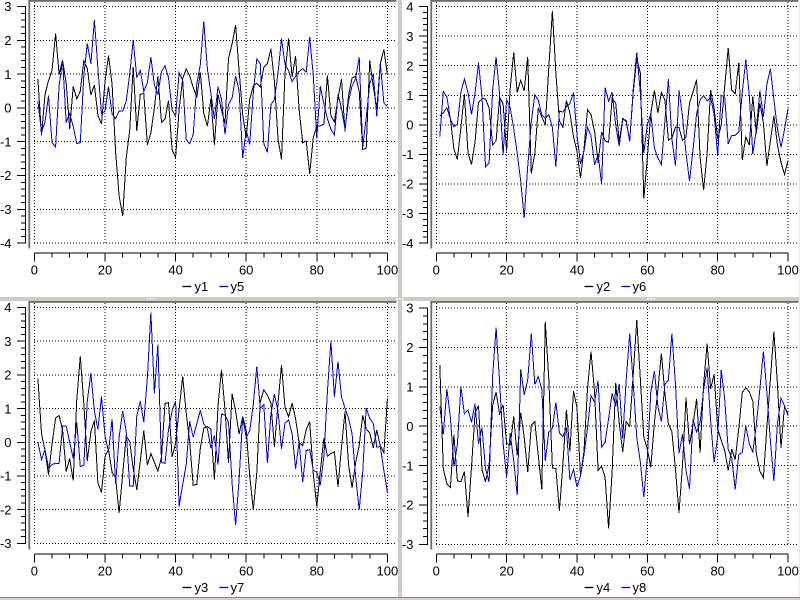 Image resolution: width=800 pixels, height=600 pixels. What do you see at coordinates (238, 587) in the screenshot?
I see `svg-text: y7` at bounding box center [238, 587].